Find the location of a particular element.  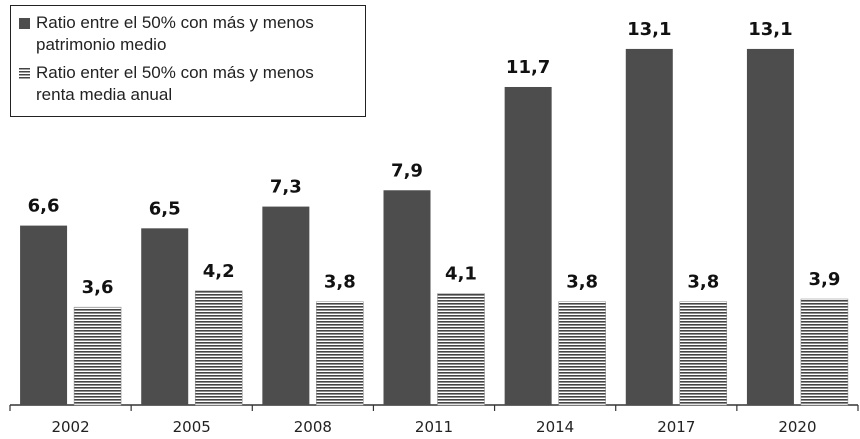

x-tick-label: 2017 is located at coordinates (676, 427).